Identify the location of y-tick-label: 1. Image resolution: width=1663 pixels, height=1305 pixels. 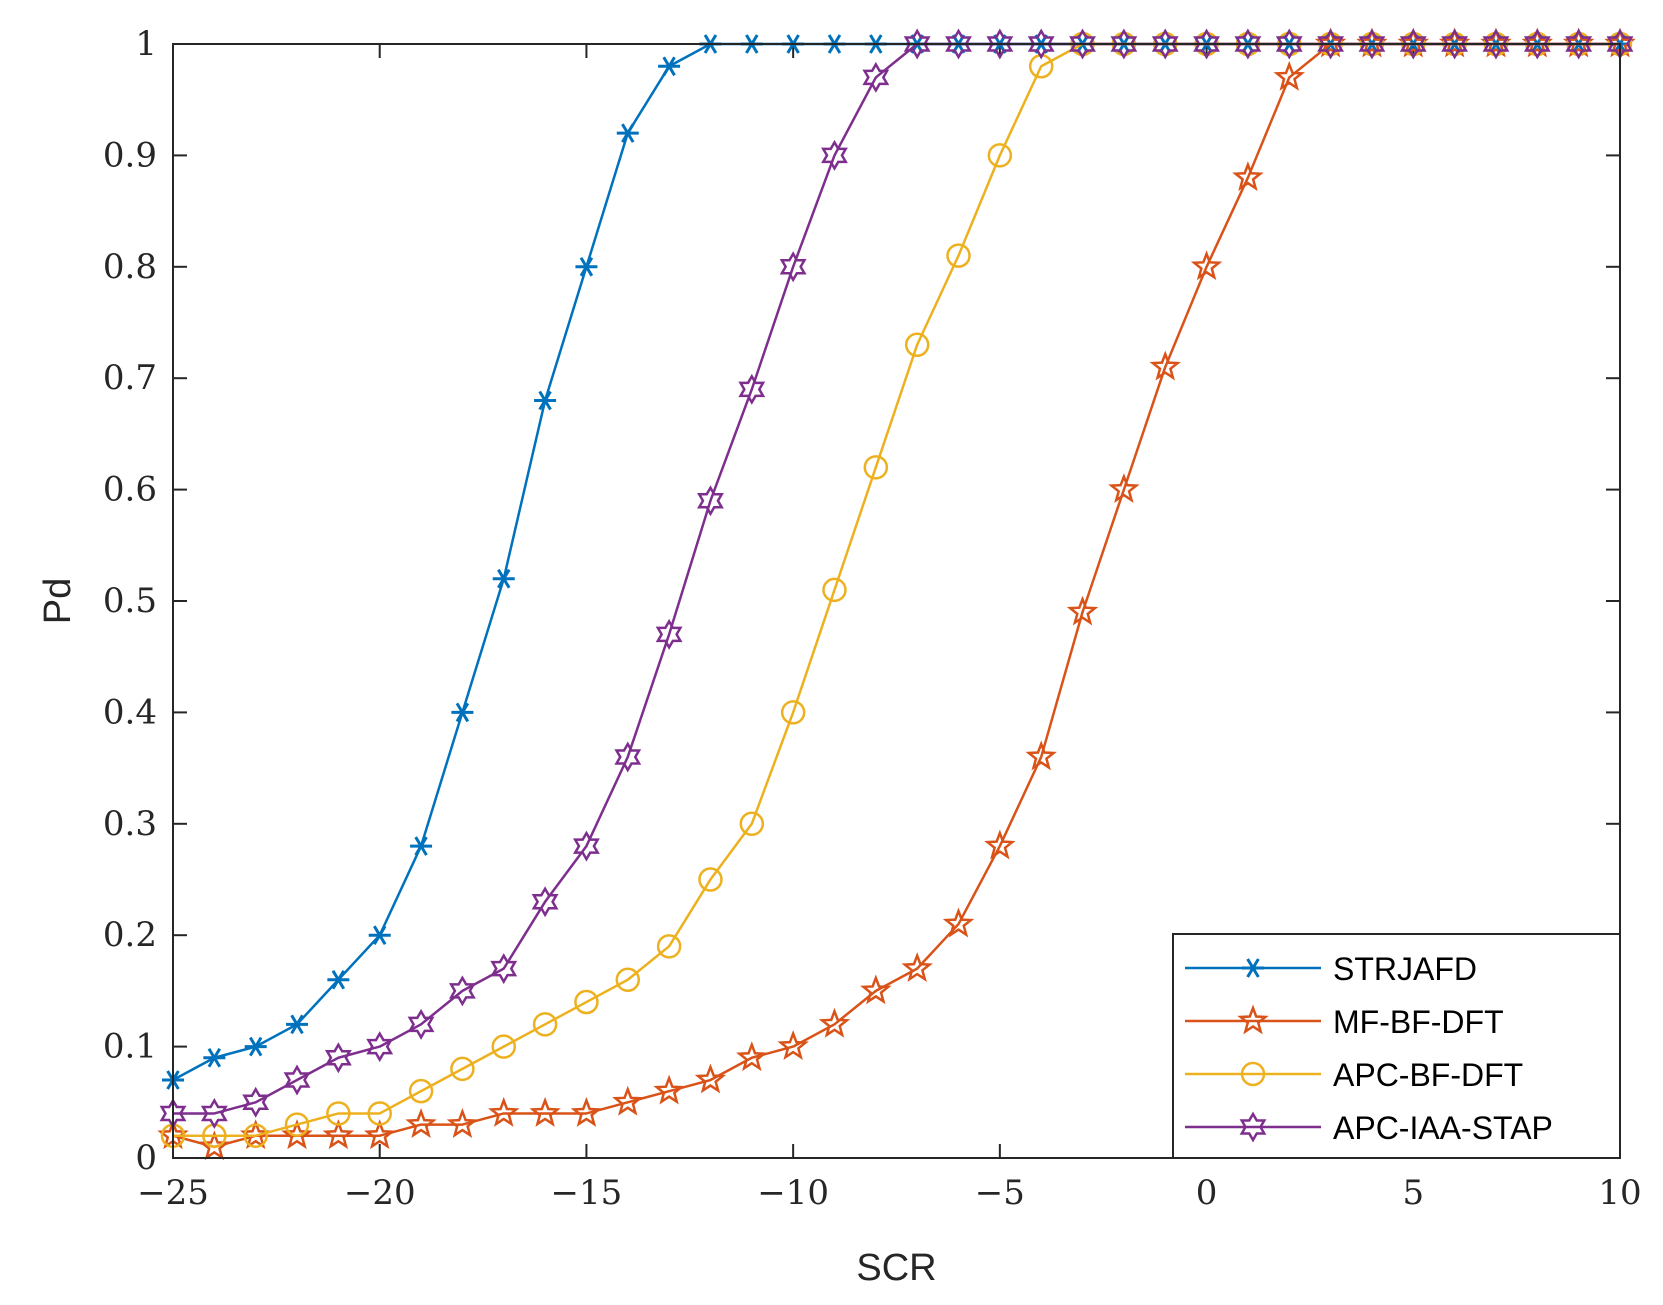
(146, 44).